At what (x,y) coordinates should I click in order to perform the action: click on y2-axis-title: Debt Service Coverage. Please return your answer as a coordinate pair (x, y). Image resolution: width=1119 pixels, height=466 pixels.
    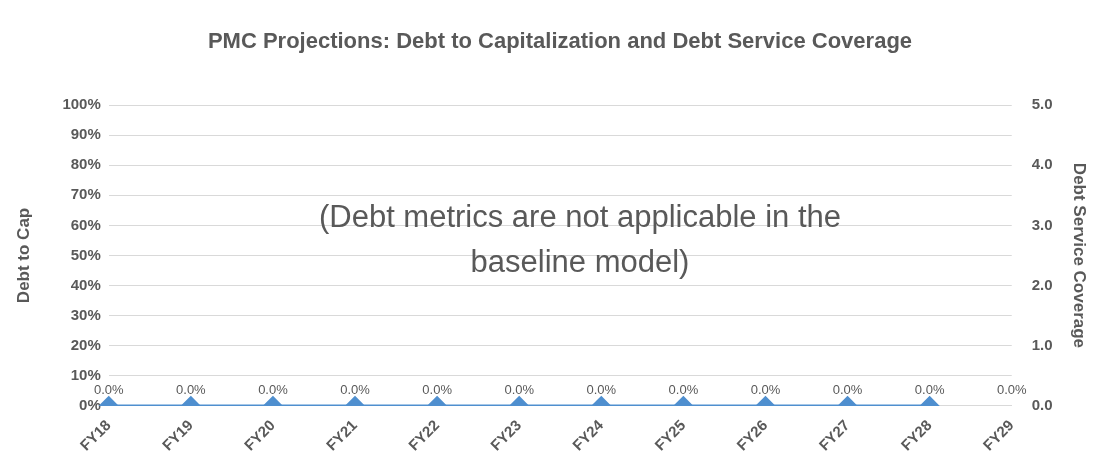
    Looking at the image, I should click on (1080, 255).